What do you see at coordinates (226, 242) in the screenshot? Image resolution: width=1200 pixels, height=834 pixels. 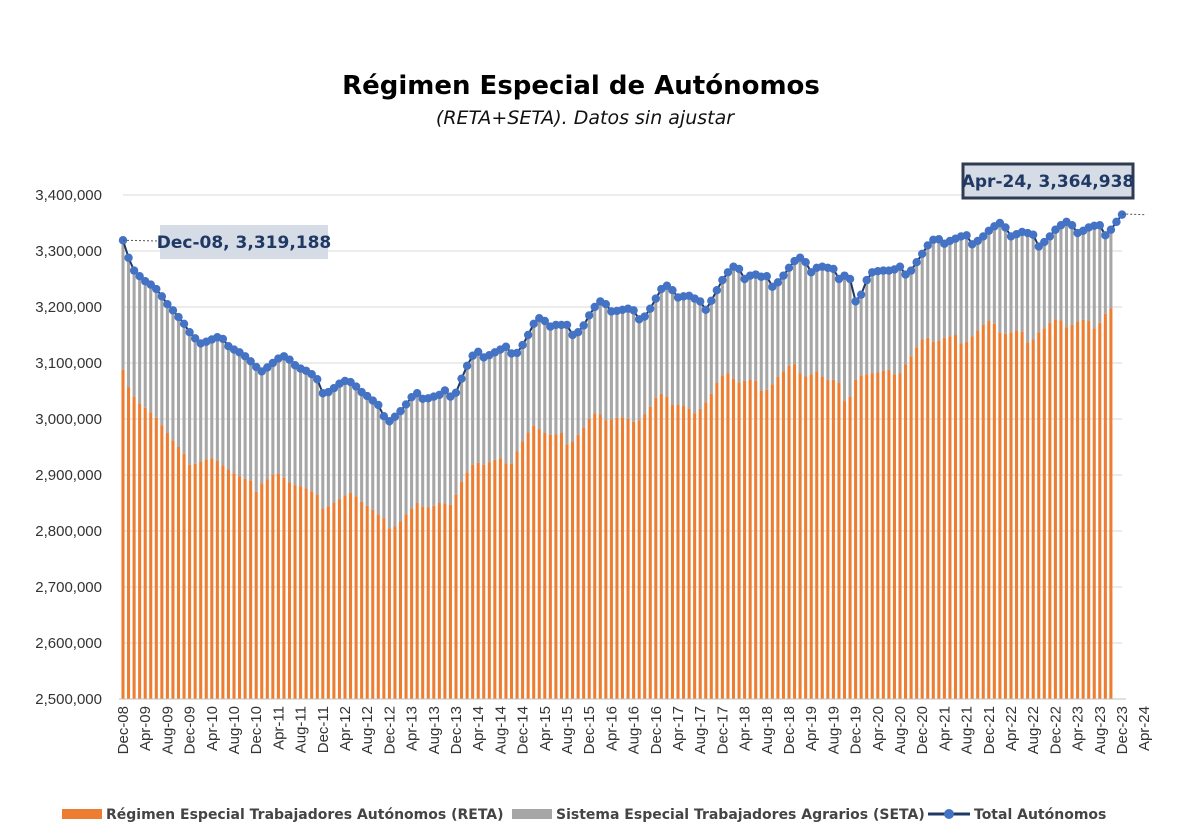 I see `callout-dec-08: Dec-08, 3,319,188` at bounding box center [226, 242].